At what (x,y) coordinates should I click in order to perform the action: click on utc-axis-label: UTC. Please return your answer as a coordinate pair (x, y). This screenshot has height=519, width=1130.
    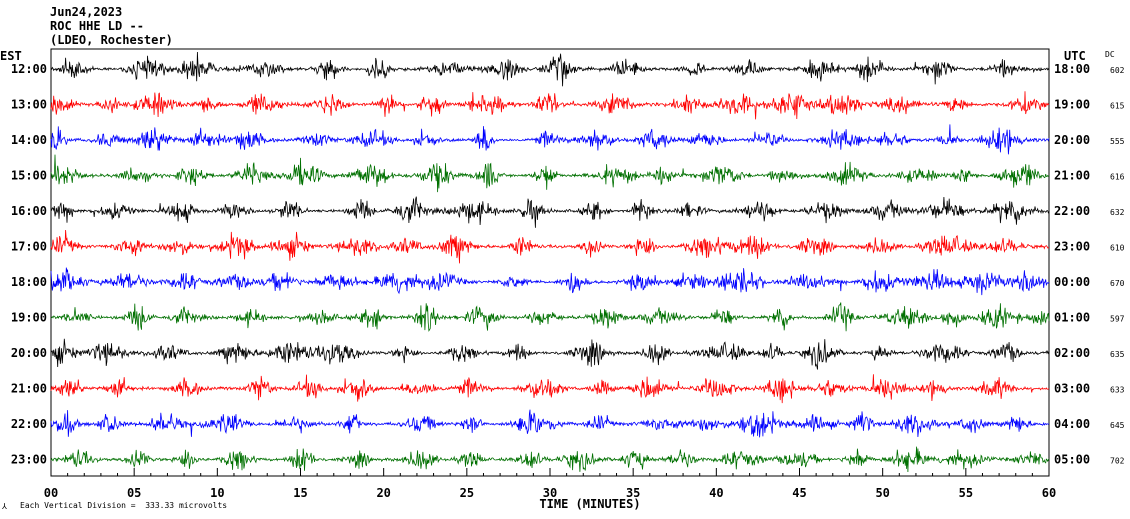
    Looking at the image, I should click on (1075, 56).